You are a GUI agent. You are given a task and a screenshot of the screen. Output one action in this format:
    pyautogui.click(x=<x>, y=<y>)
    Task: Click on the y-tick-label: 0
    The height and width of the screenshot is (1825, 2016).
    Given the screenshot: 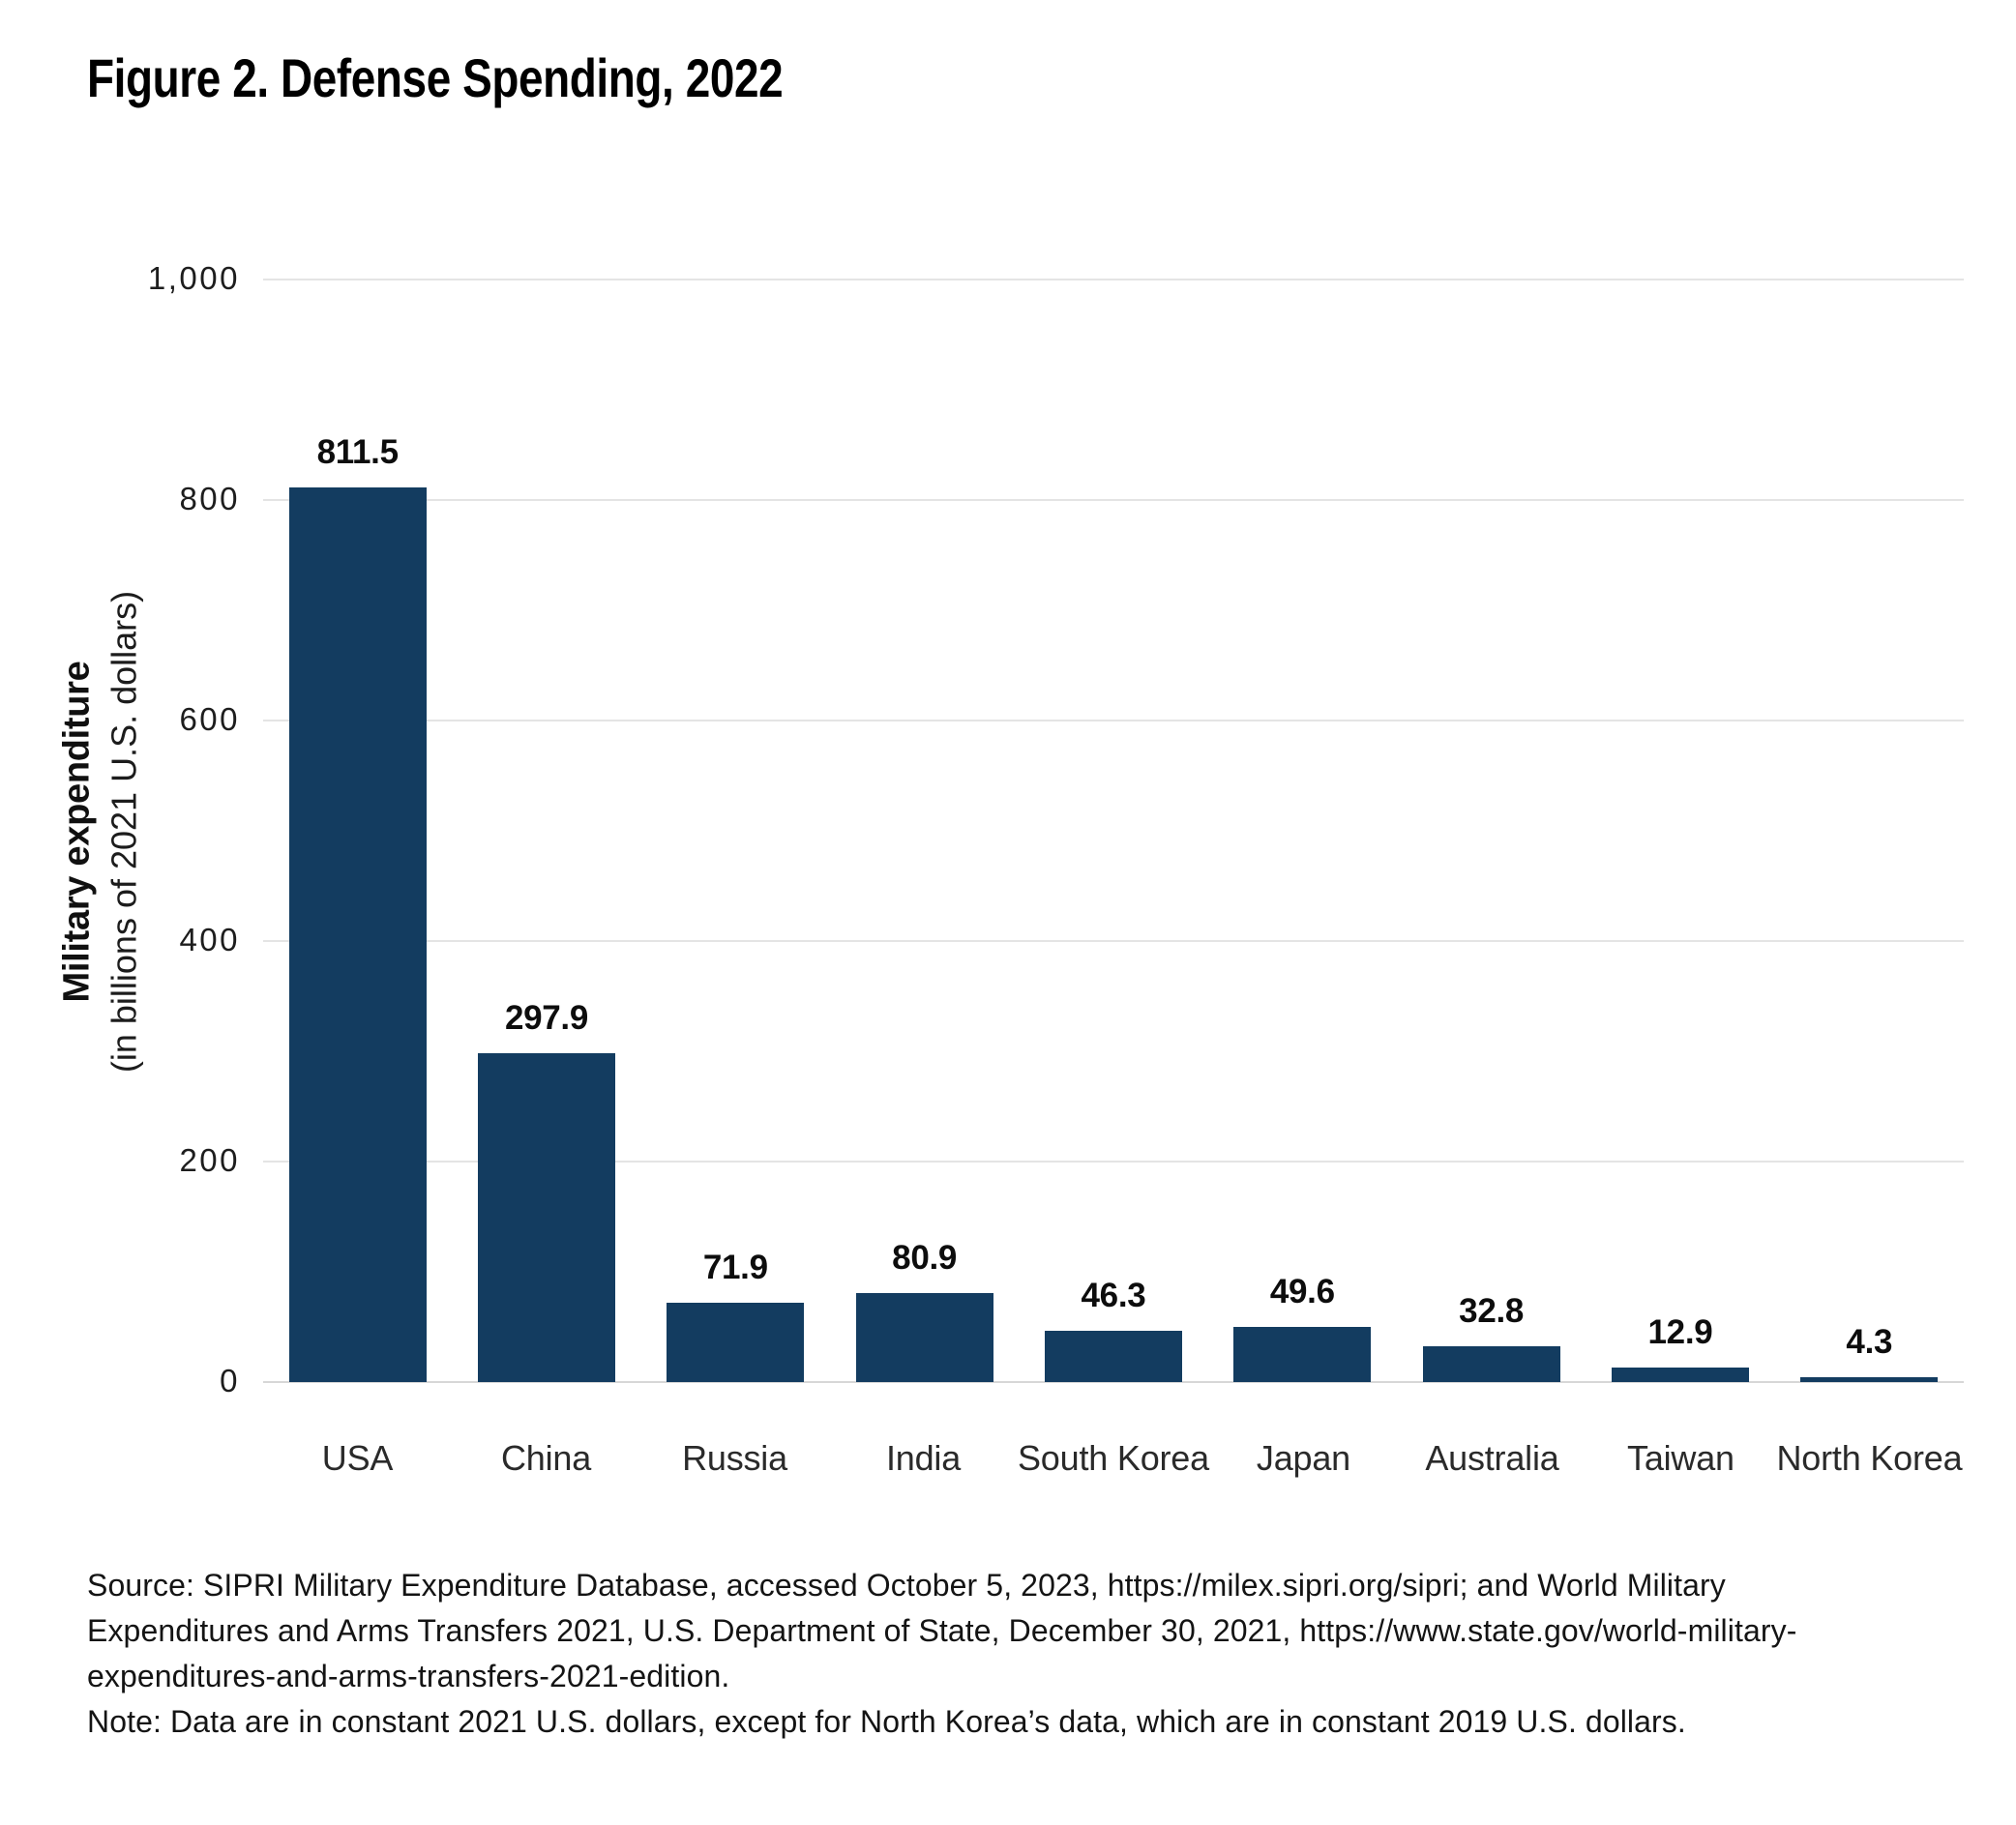 What is the action you would take?
    pyautogui.click(x=230, y=1381)
    